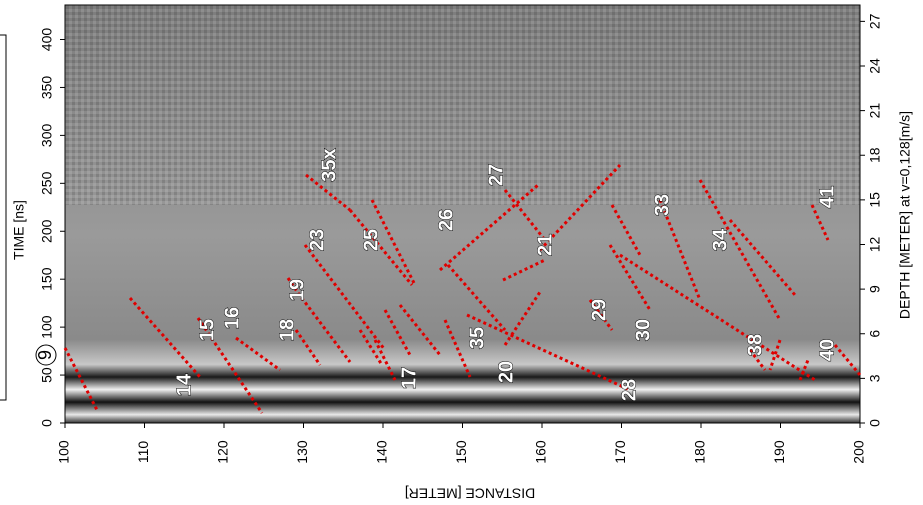 This screenshot has width=923, height=505. I want to click on bracket, so click(3, 217).